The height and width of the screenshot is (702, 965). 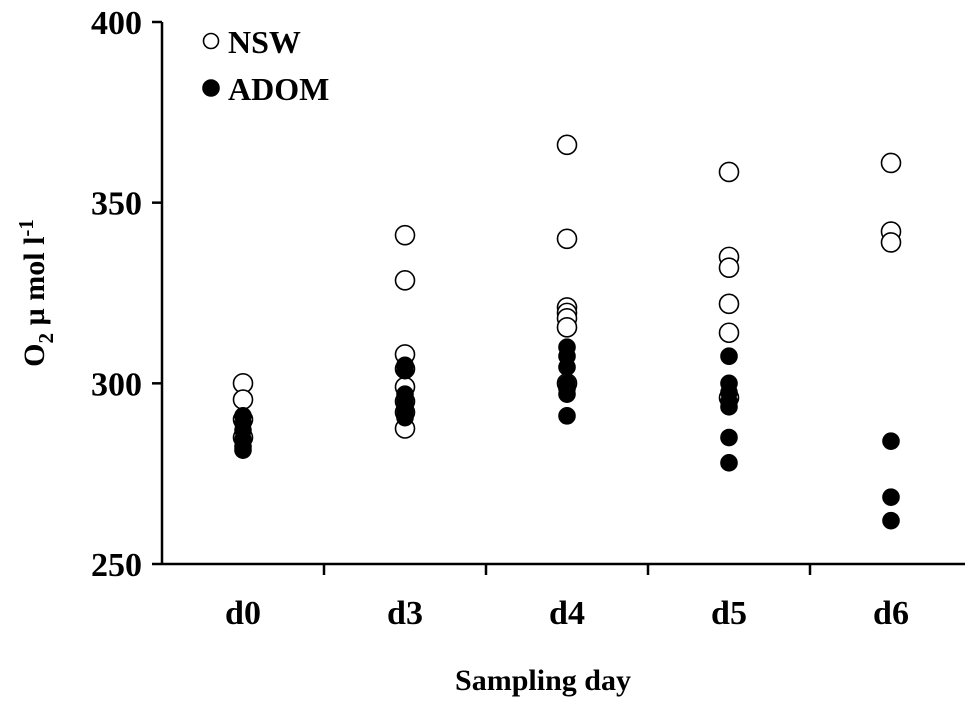 What do you see at coordinates (211, 88) in the screenshot?
I see `legend-marker-adom` at bounding box center [211, 88].